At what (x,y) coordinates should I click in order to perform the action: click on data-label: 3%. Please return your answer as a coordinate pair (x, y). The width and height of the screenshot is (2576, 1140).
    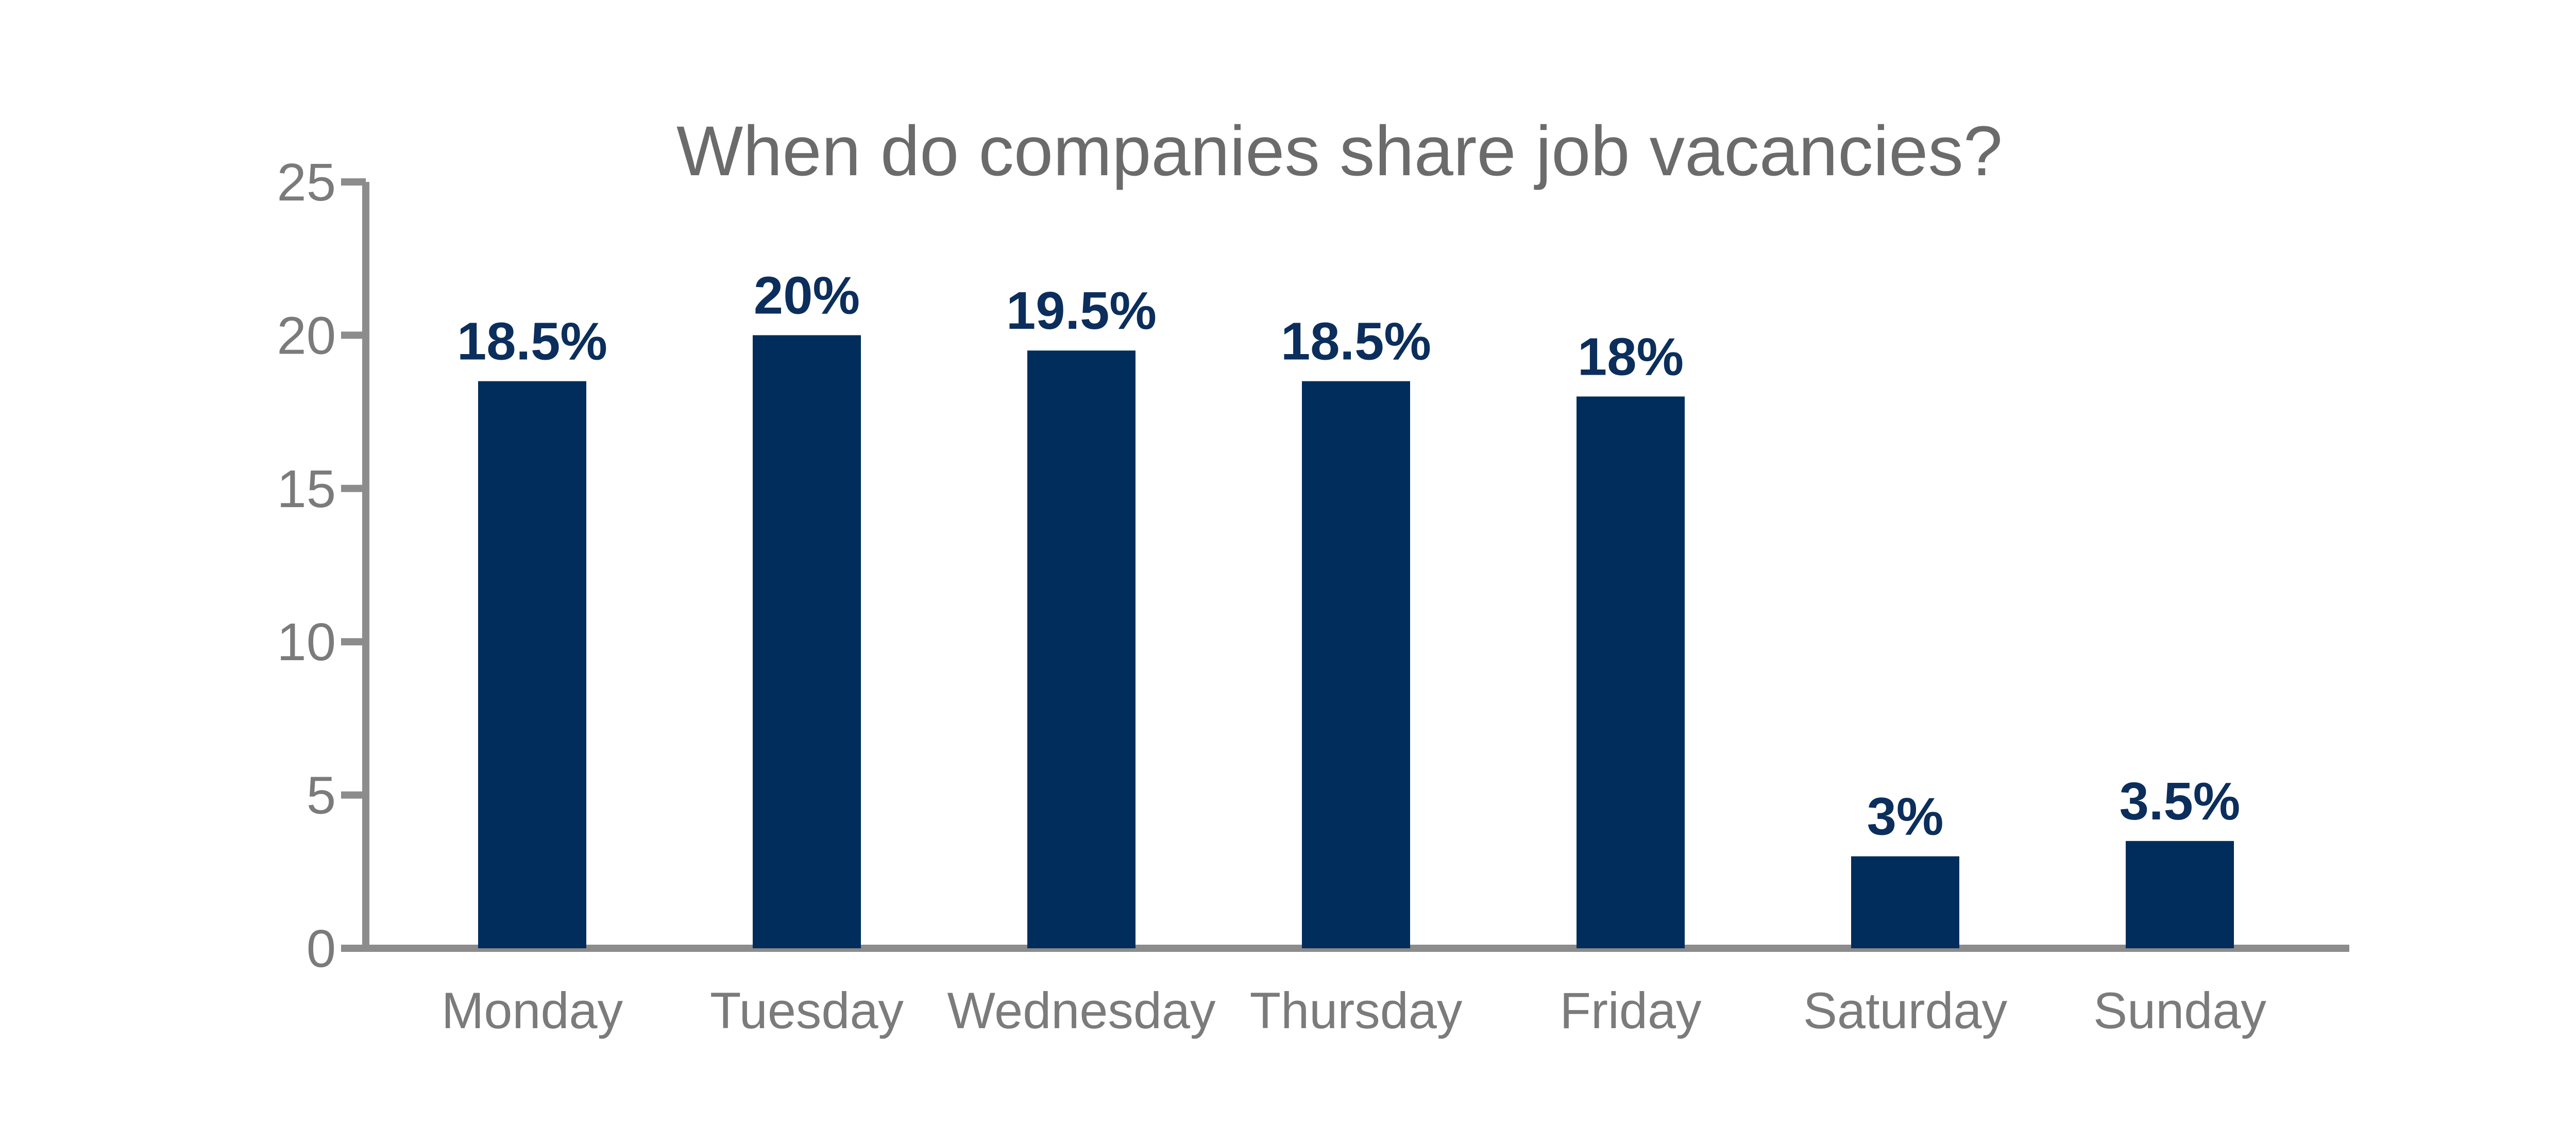
    Looking at the image, I should click on (1906, 816).